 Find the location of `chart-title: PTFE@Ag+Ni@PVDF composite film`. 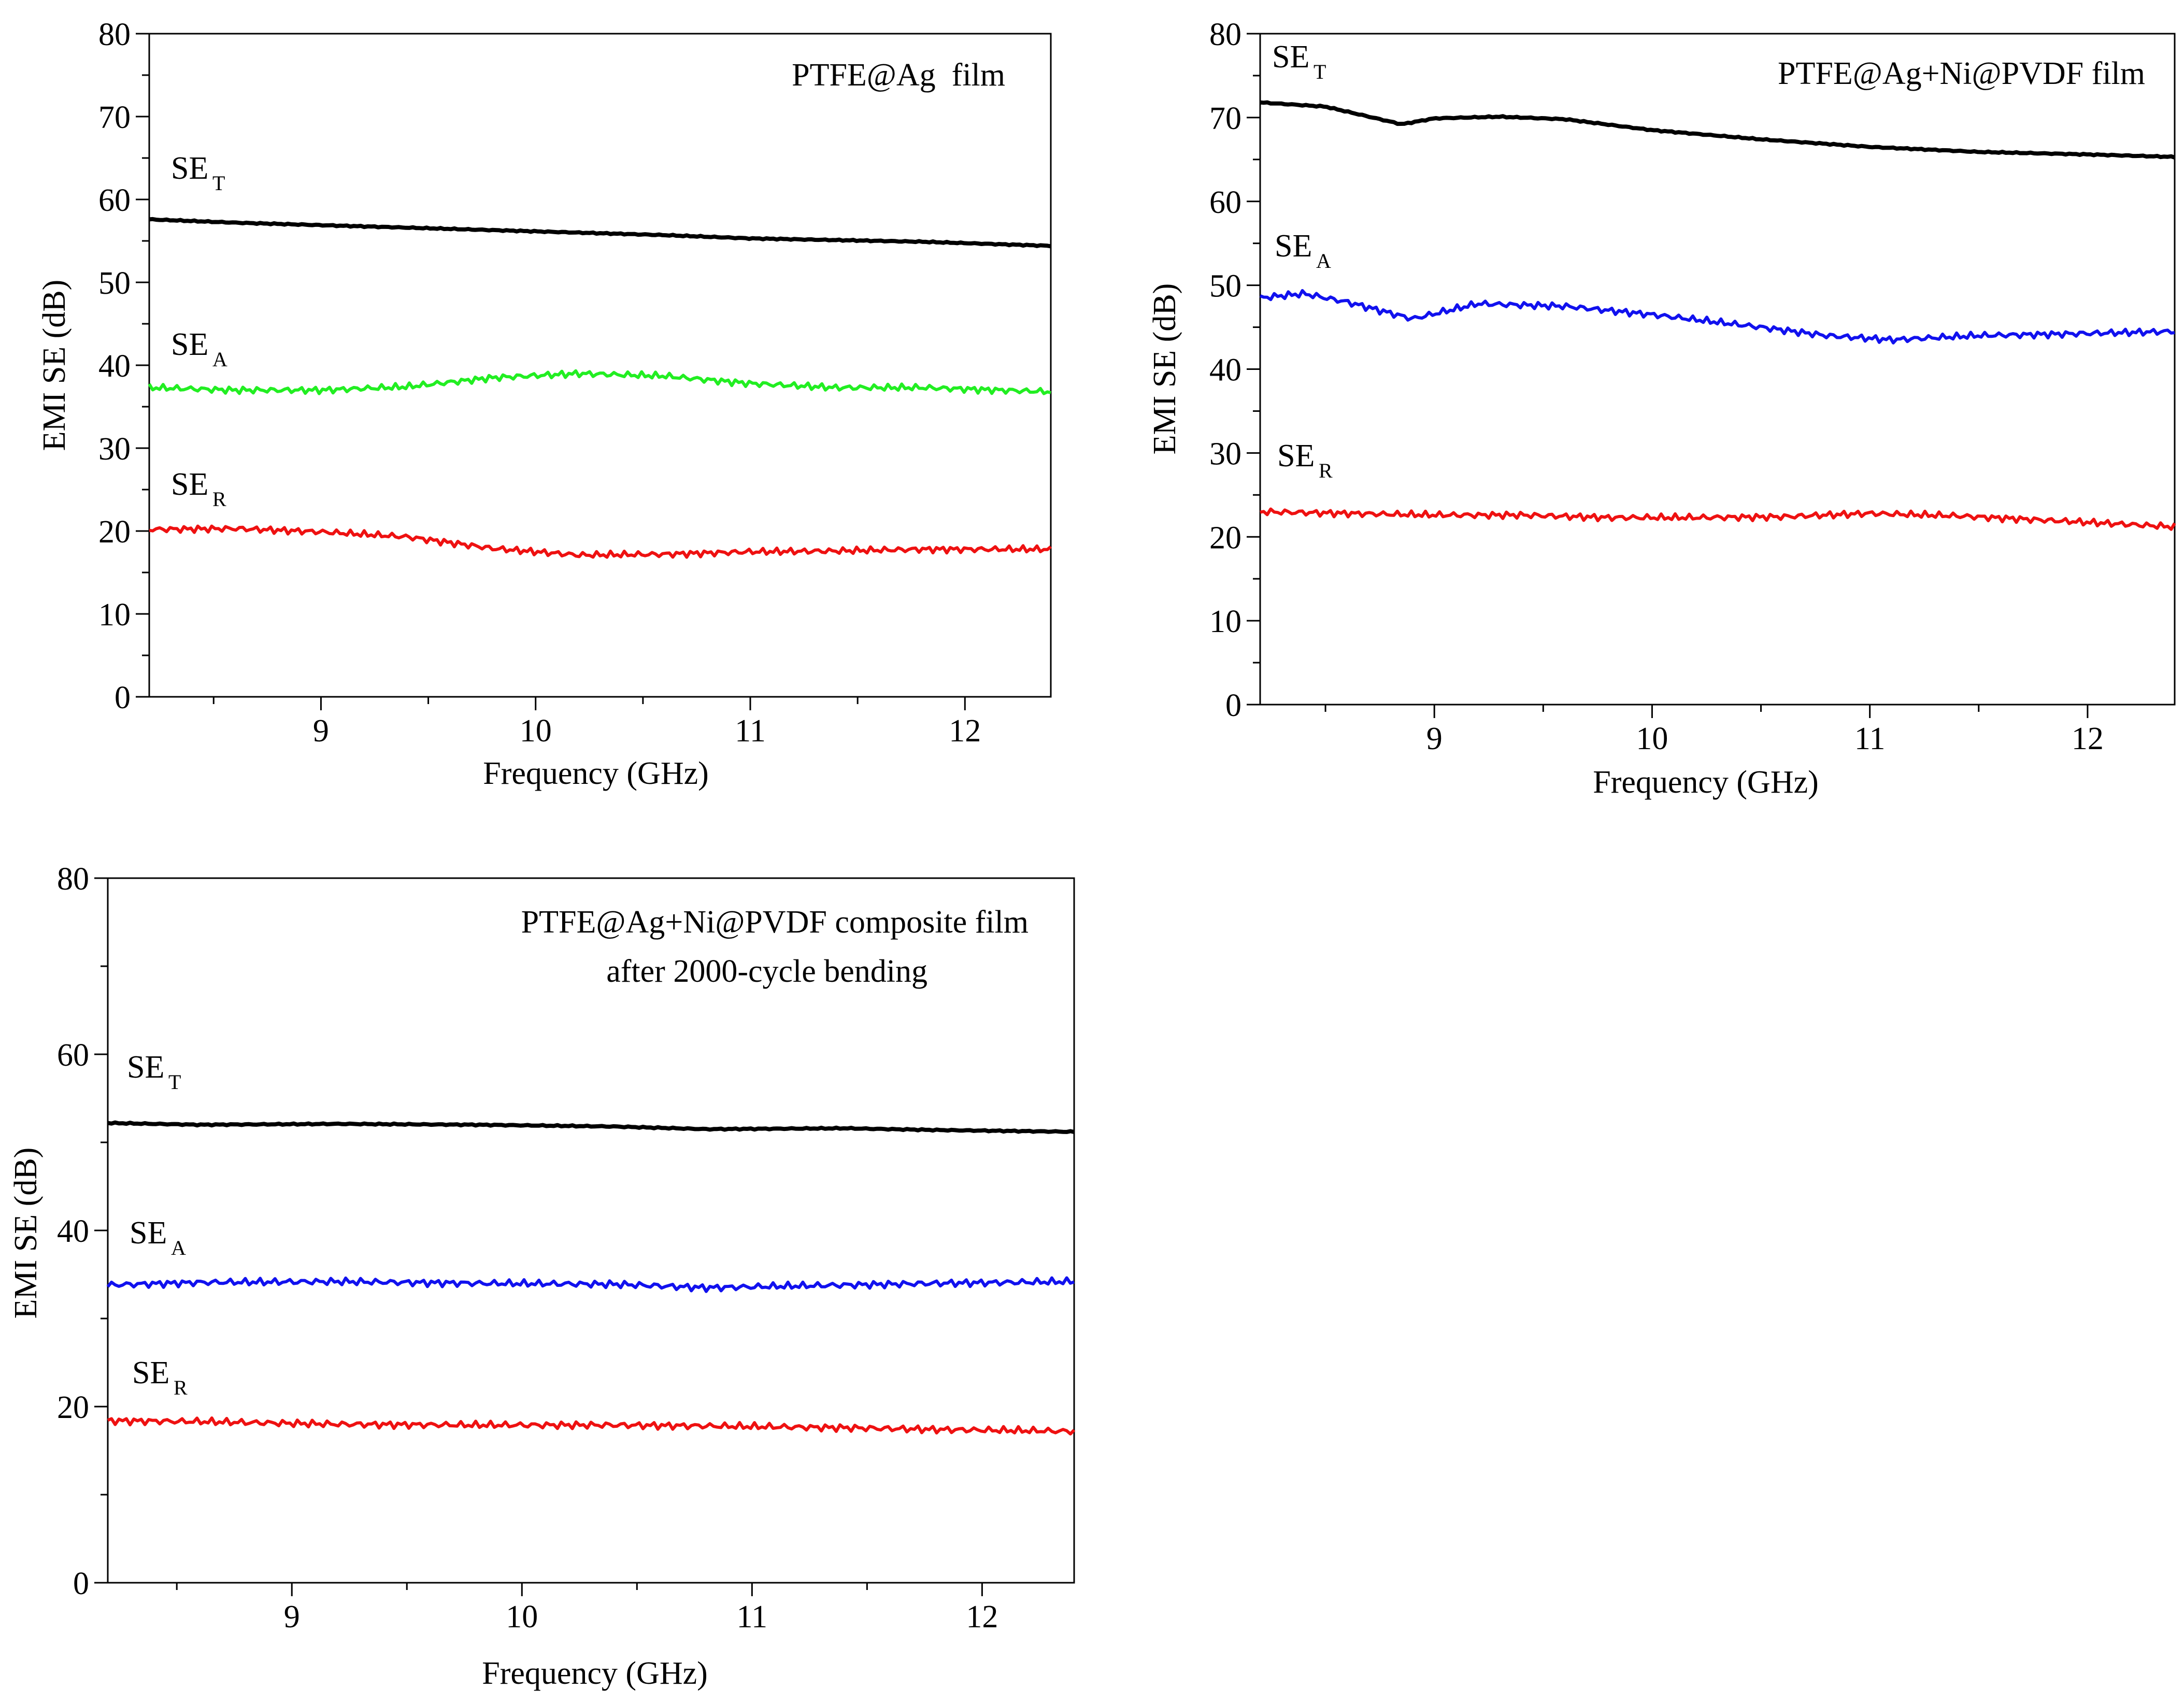

chart-title: PTFE@Ag+Ni@PVDF composite film is located at coordinates (775, 922).